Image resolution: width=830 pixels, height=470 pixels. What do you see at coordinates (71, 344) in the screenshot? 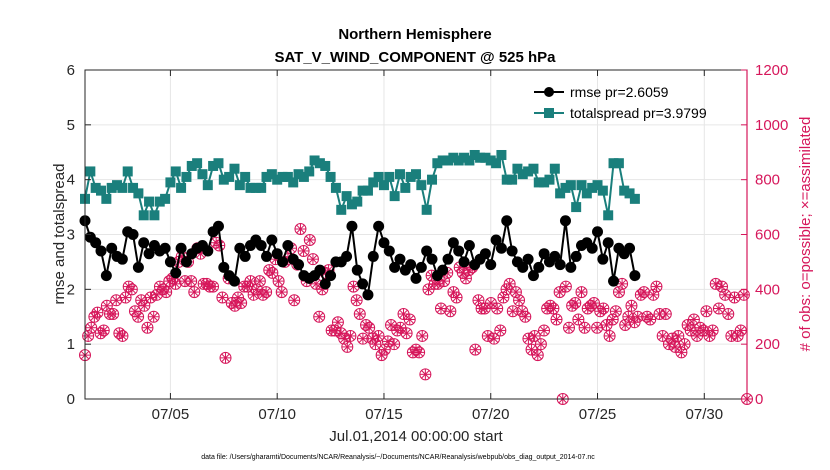
I see `y-tick-label: 1` at bounding box center [71, 344].